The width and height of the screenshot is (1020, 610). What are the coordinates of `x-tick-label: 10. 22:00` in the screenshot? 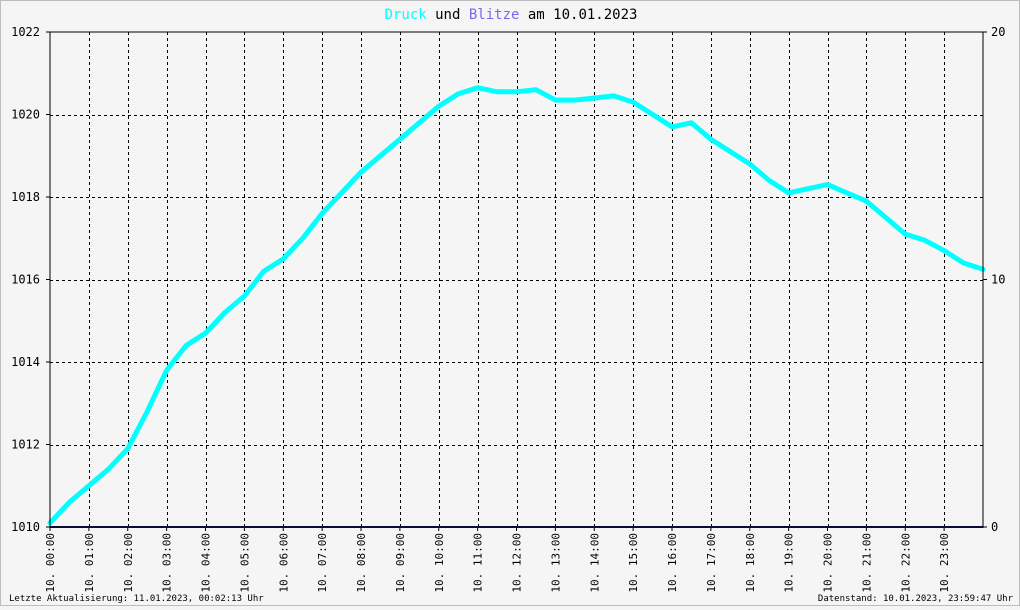 It's located at (905, 563).